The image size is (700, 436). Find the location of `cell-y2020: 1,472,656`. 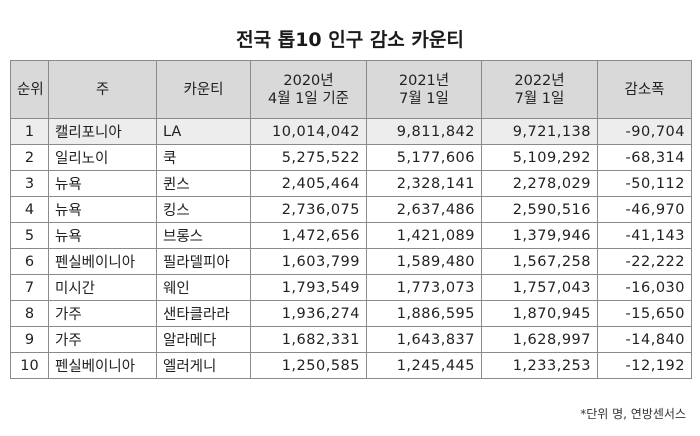

cell-y2020: 1,472,656 is located at coordinates (308, 235).